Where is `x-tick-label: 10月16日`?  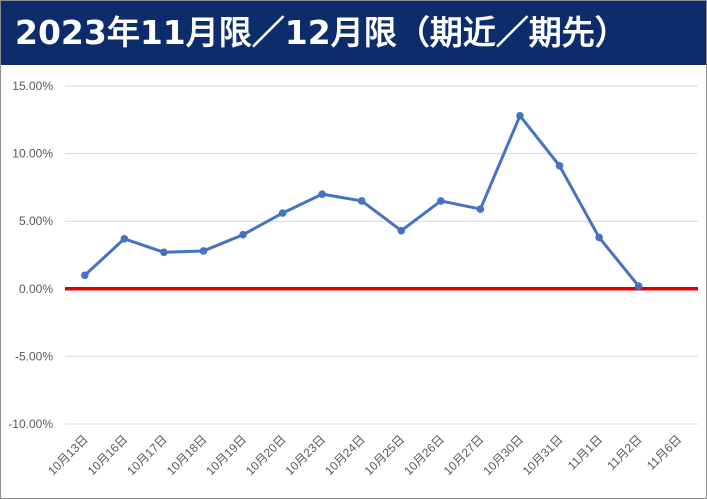
x-tick-label: 10月16日 is located at coordinates (108, 455).